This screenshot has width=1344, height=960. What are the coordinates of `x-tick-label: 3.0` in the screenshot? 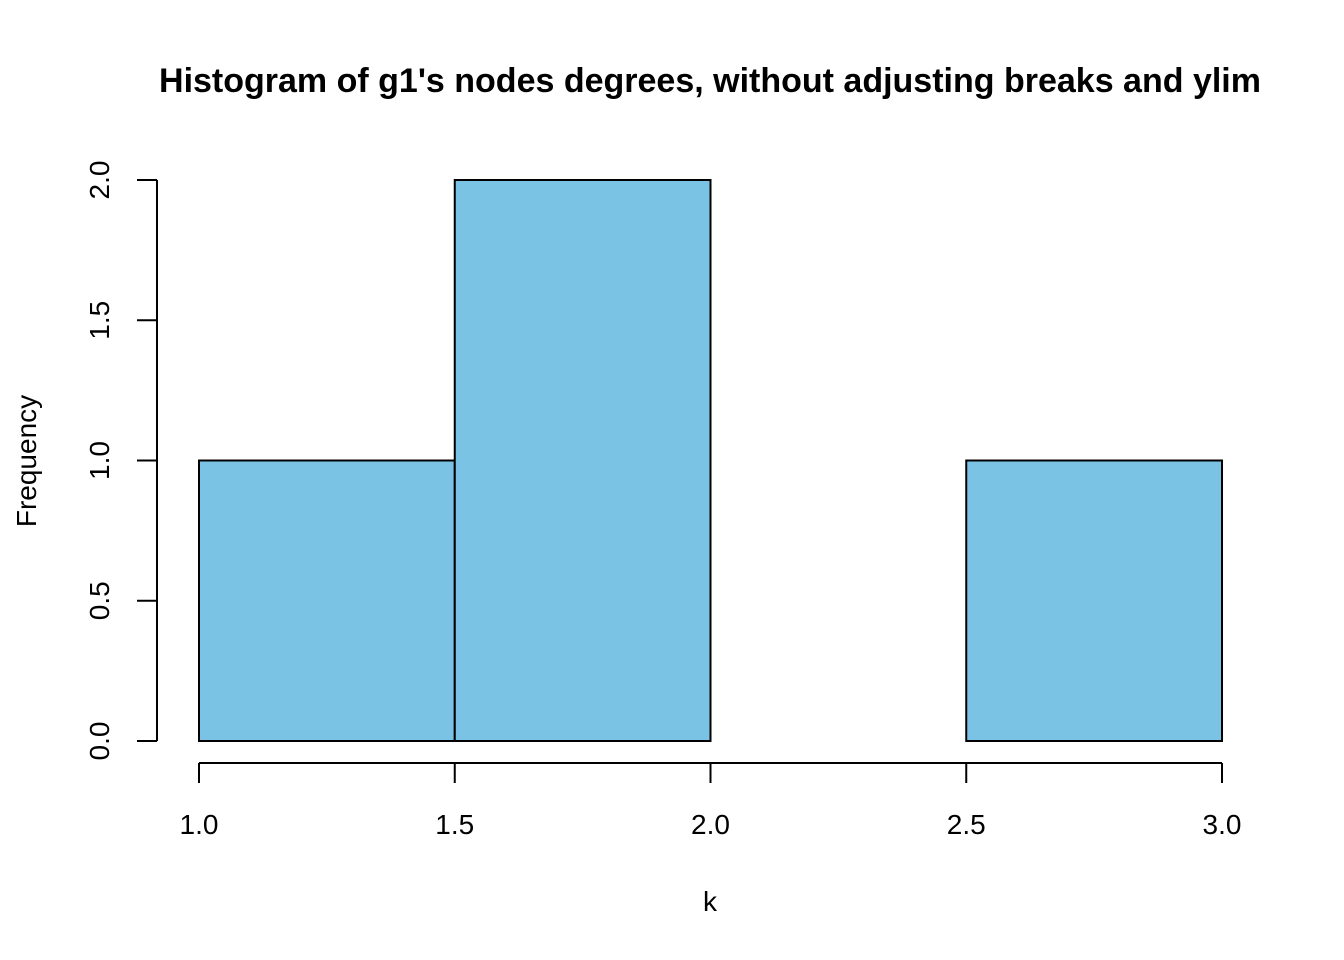 It's located at (1222, 824).